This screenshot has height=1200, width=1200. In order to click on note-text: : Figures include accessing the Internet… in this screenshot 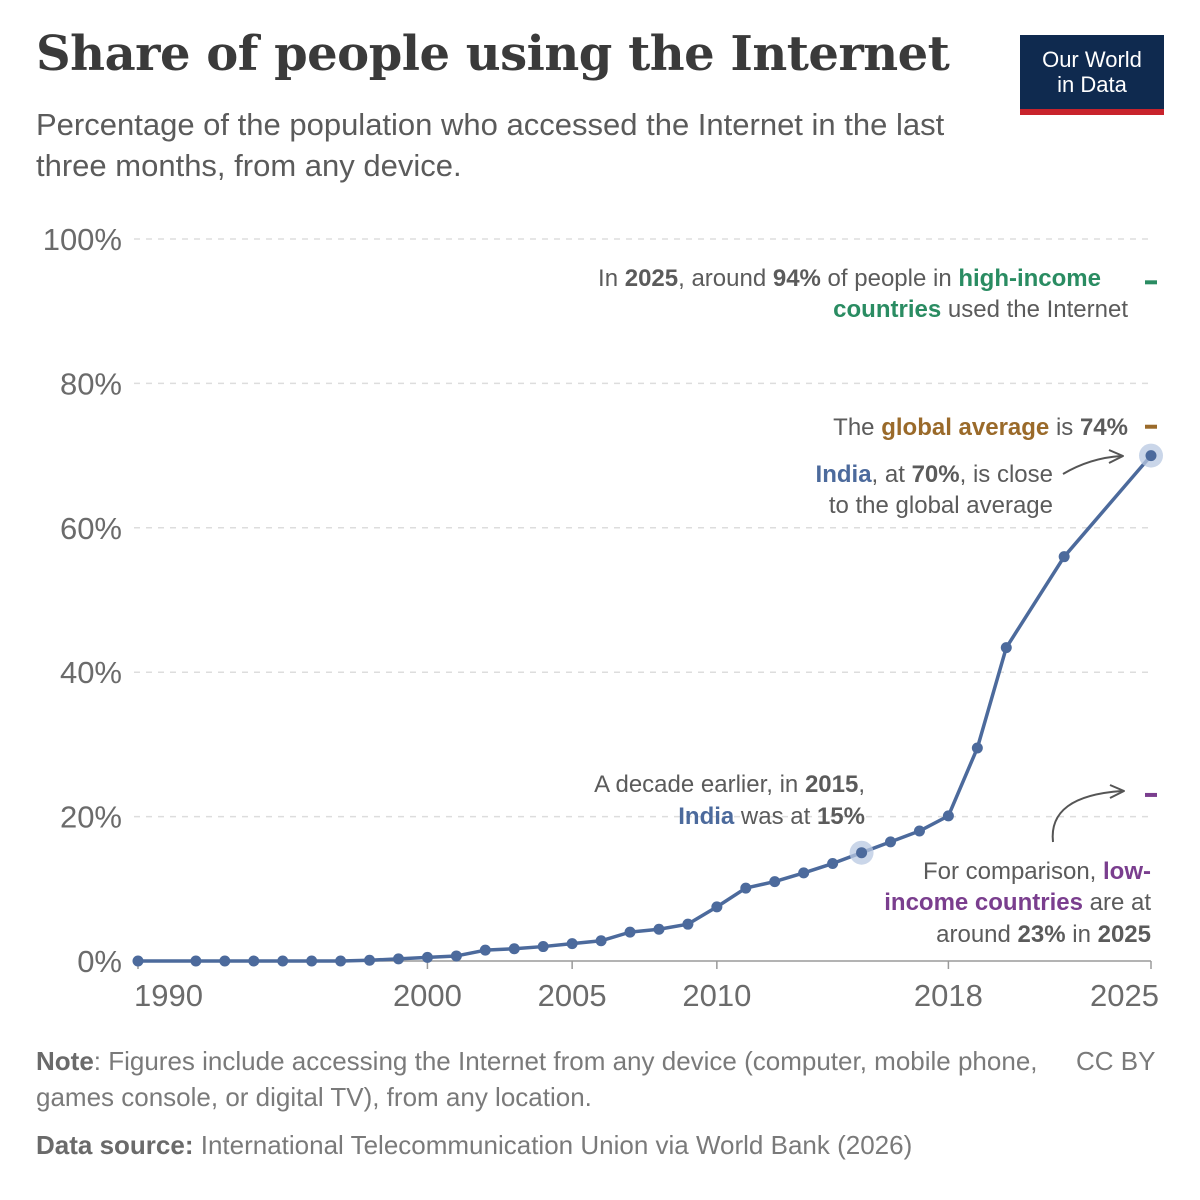, I will do `click(537, 1079)`.